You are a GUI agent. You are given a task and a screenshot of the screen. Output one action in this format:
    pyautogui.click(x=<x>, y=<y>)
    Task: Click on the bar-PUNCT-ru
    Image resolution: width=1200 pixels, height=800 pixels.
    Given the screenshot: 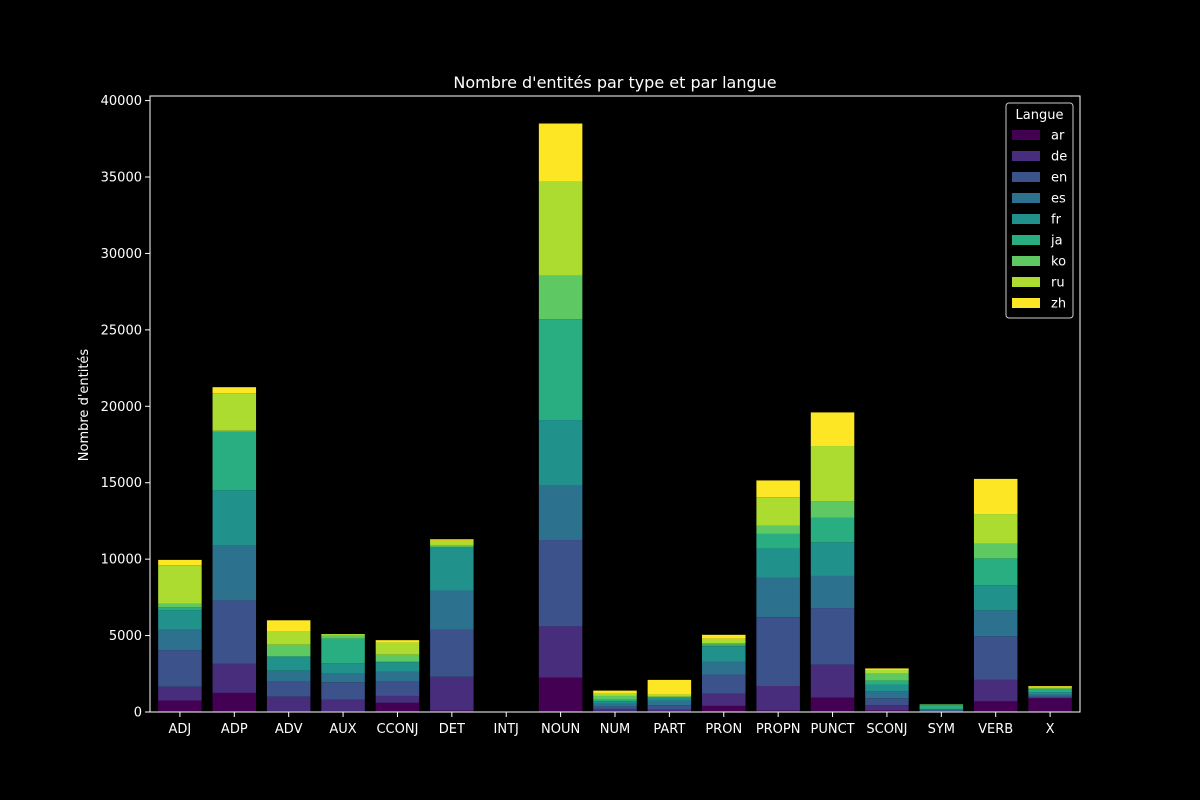 What is the action you would take?
    pyautogui.click(x=832, y=474)
    